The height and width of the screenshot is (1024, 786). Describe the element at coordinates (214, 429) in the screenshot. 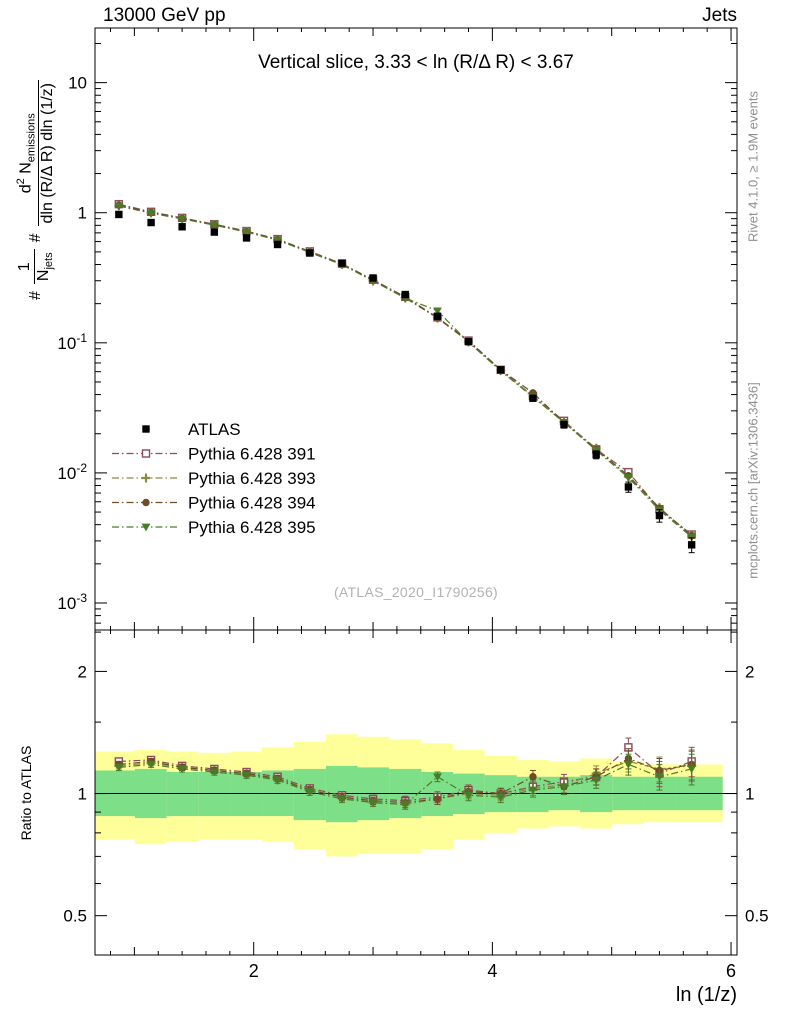

I see `svg-text: ATLAS` at that location.